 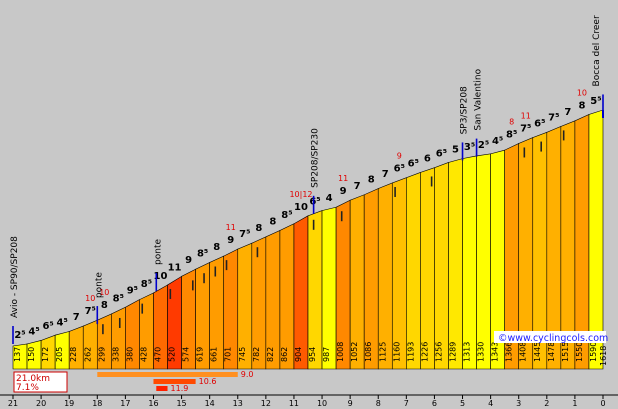 I want to click on elevation-label: 745, so click(x=242, y=354).